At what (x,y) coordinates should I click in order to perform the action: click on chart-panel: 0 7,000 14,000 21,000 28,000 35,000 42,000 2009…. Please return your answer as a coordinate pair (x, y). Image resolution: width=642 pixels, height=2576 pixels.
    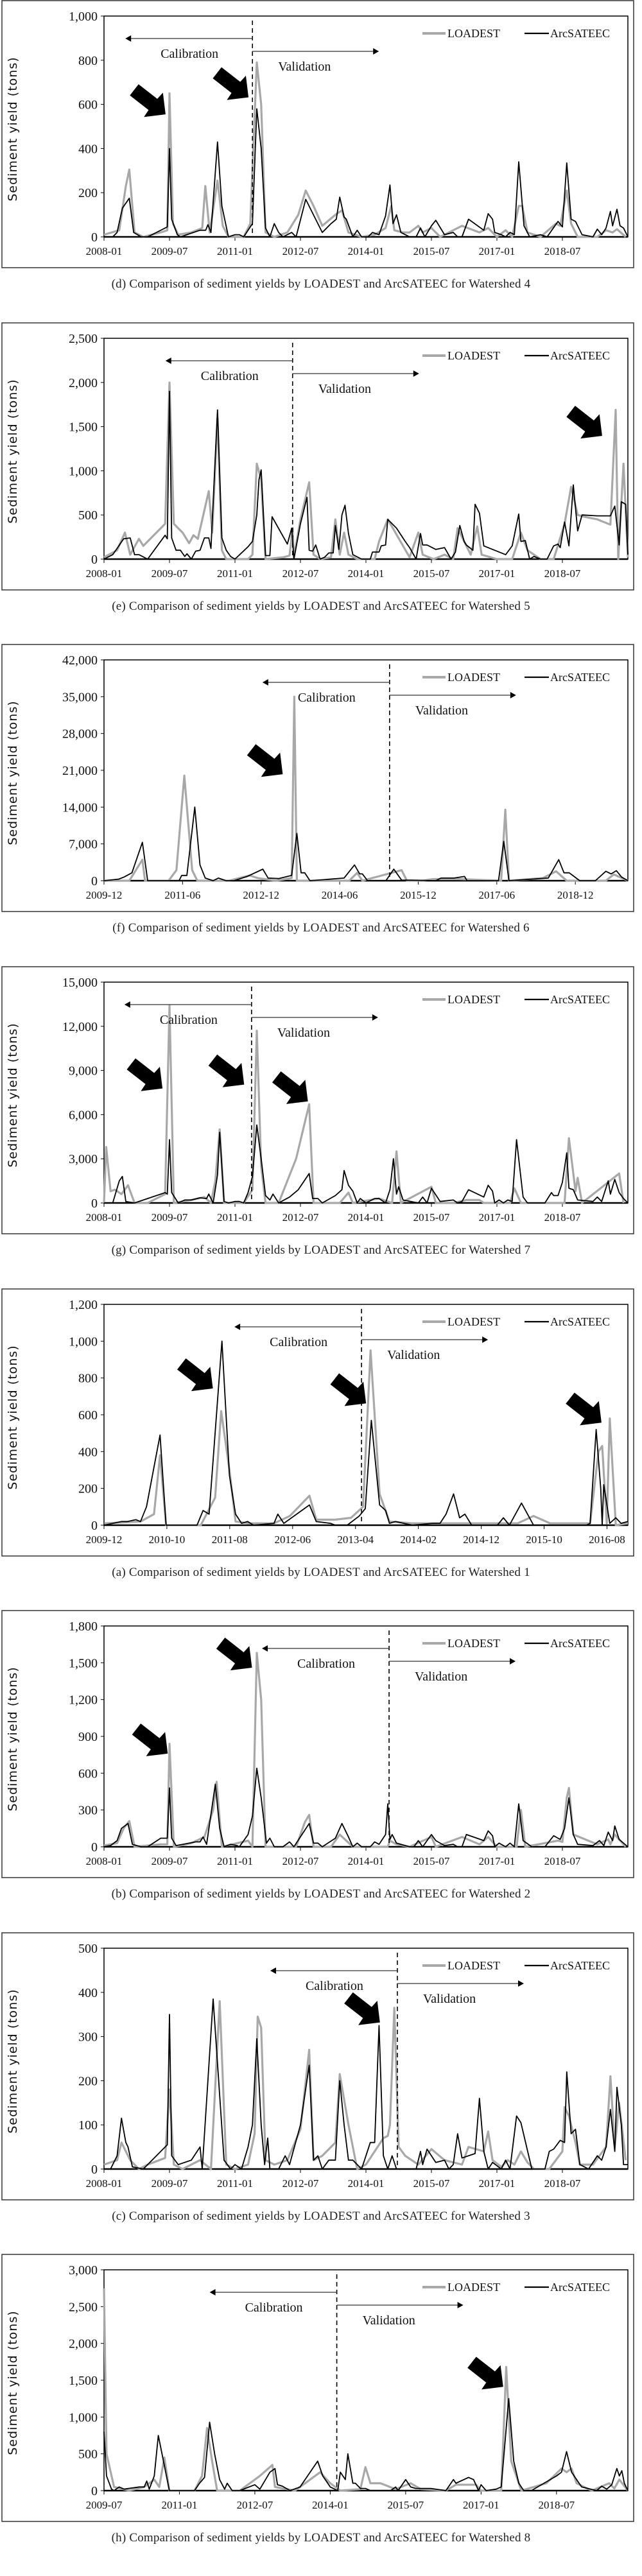
    Looking at the image, I should click on (321, 805).